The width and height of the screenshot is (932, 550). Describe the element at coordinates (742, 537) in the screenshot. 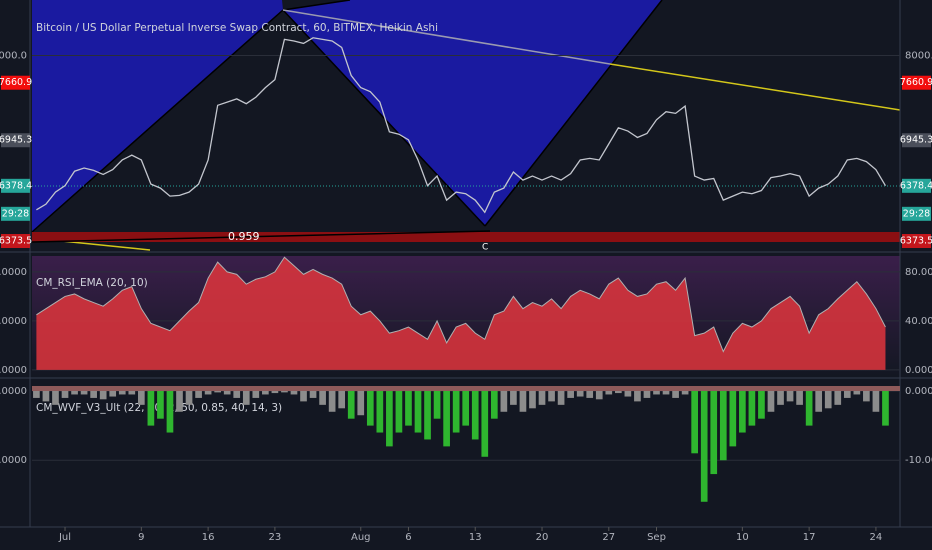

I see `x-tick-label: 10` at that location.